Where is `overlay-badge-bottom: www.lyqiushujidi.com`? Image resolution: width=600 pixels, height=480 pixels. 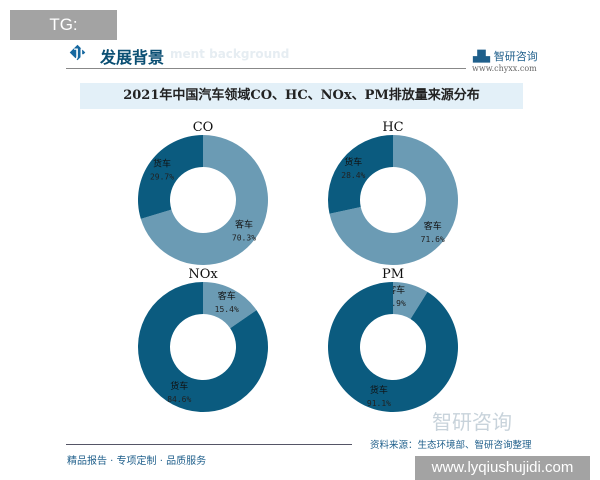
overlay-badge-bottom: www.lyqiushujidi.com is located at coordinates (502, 468).